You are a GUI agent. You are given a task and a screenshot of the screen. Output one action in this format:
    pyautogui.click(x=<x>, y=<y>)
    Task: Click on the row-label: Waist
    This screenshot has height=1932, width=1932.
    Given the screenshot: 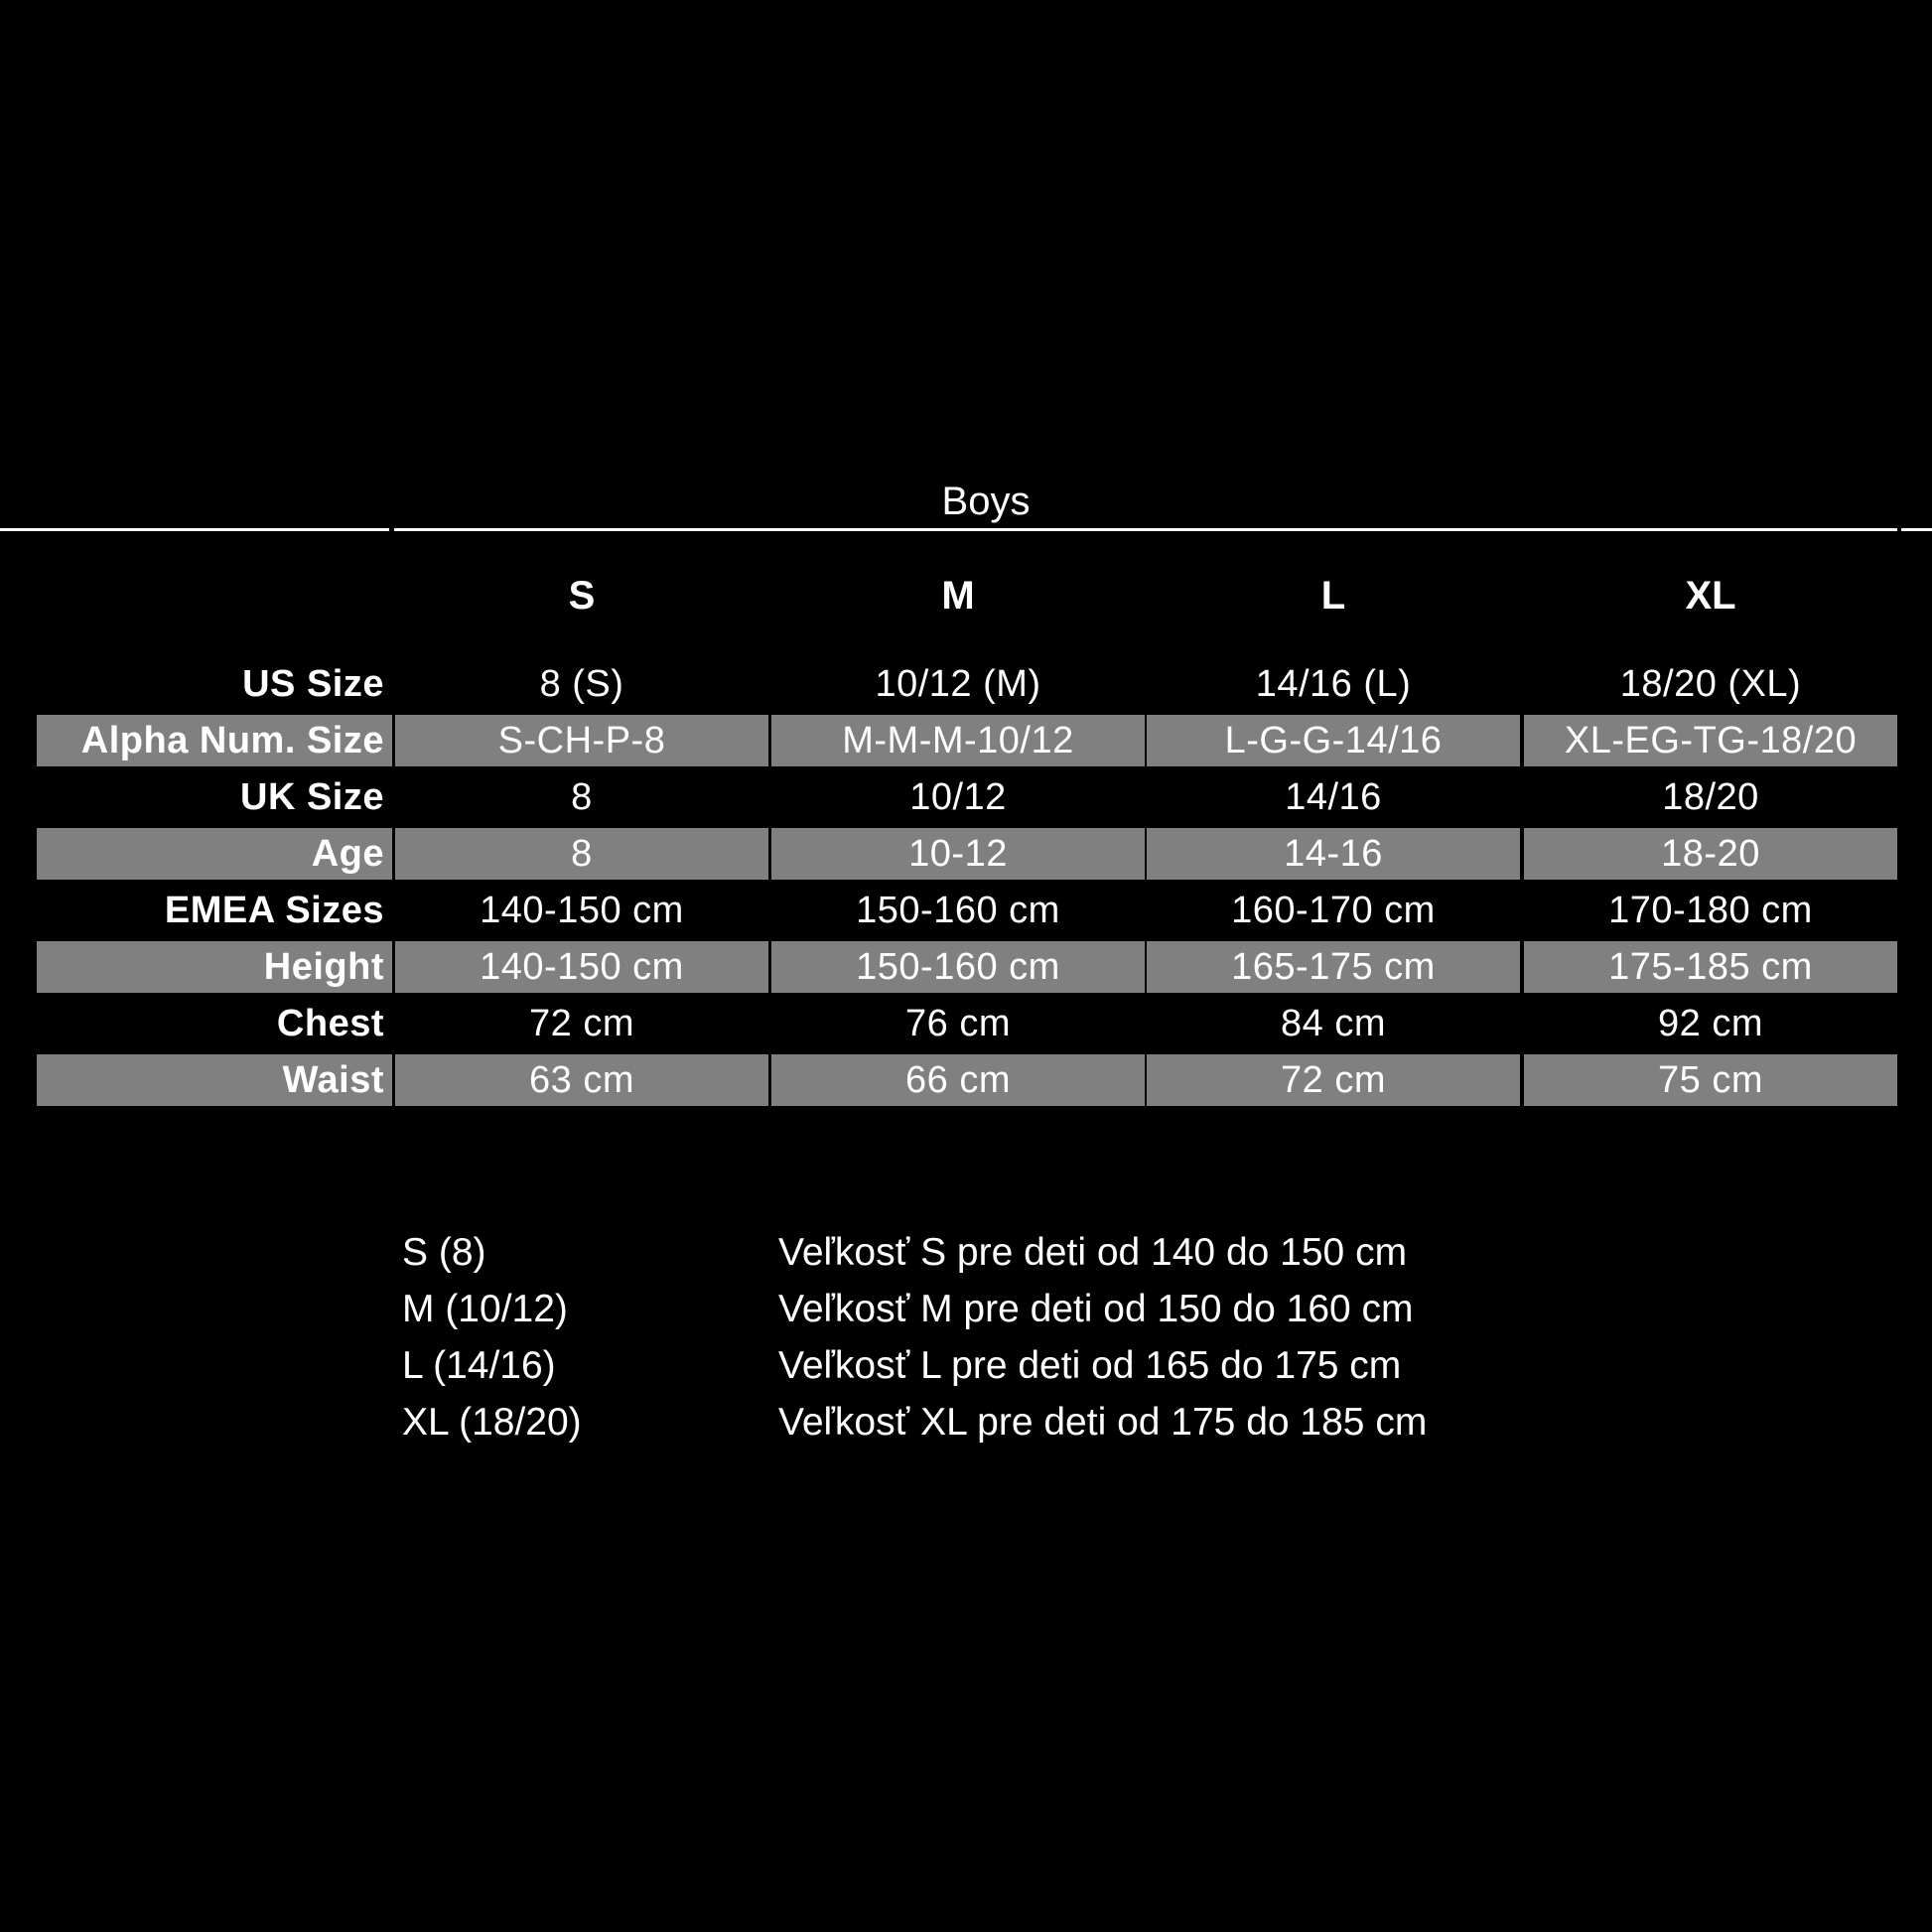 What is the action you would take?
    pyautogui.click(x=215, y=1080)
    